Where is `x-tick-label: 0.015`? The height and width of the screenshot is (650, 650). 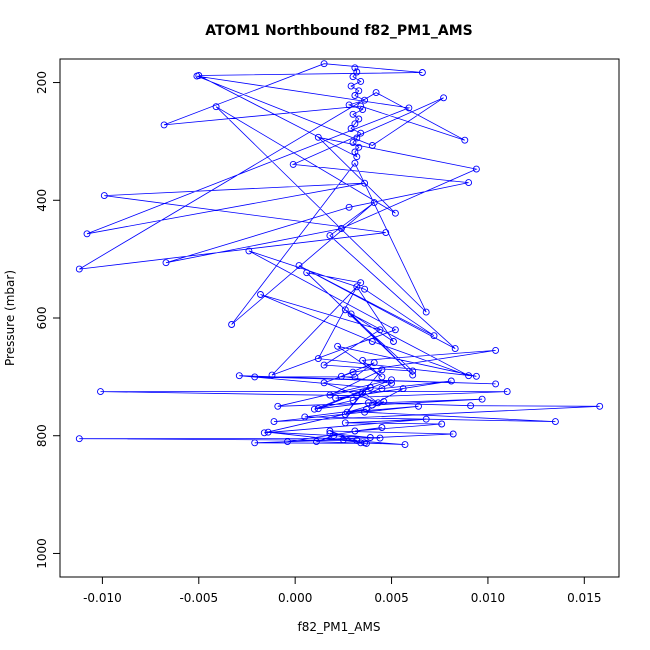
x-tick-label: 0.015 is located at coordinates (584, 598).